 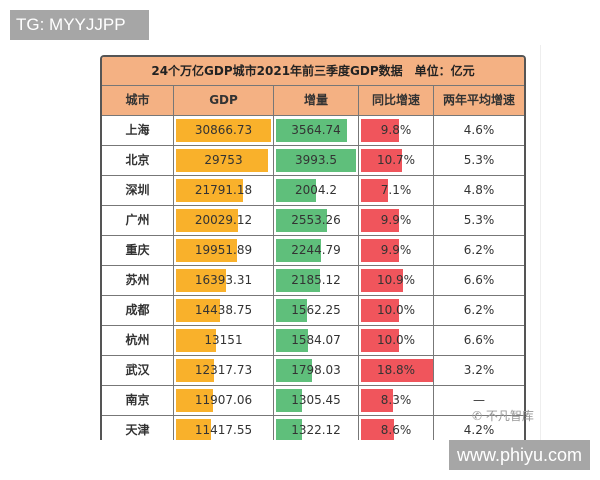 I want to click on cell-city: 广州, so click(x=138, y=220).